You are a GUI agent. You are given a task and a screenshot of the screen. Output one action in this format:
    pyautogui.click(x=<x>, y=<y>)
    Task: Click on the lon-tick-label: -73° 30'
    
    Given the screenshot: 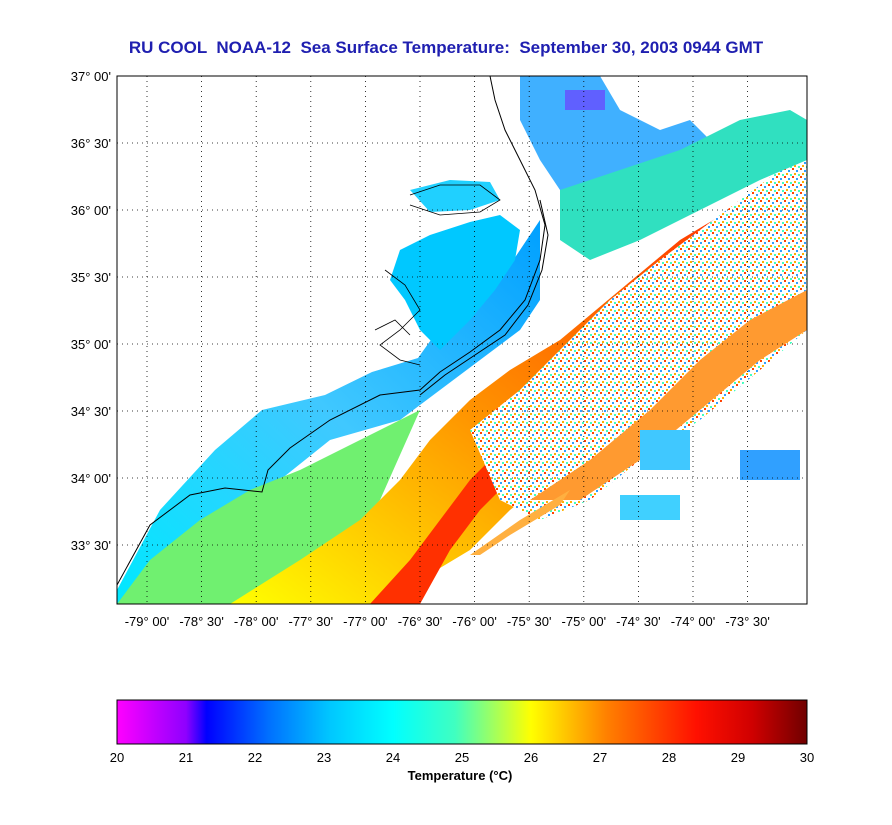 What is the action you would take?
    pyautogui.click(x=747, y=621)
    